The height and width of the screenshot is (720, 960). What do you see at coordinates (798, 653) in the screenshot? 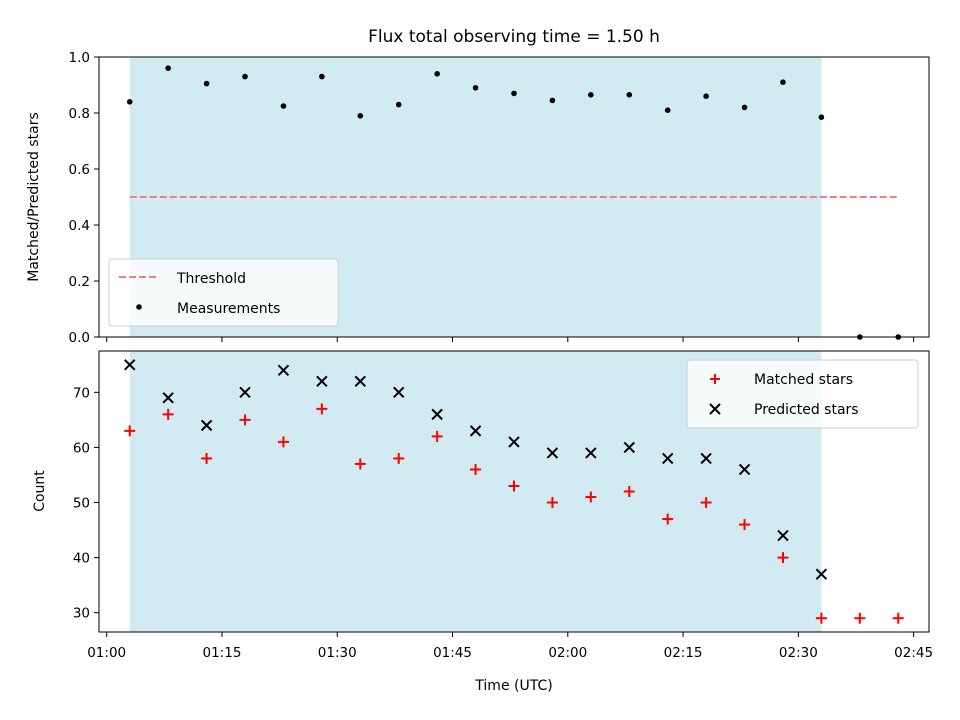
I see `x-tick-label: 02:30` at bounding box center [798, 653].